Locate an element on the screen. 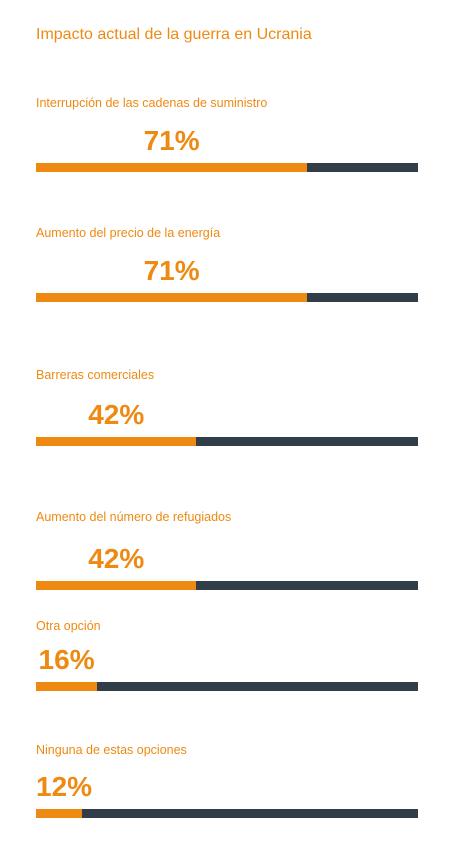  bar-category-label: Otra opción is located at coordinates (68, 626).